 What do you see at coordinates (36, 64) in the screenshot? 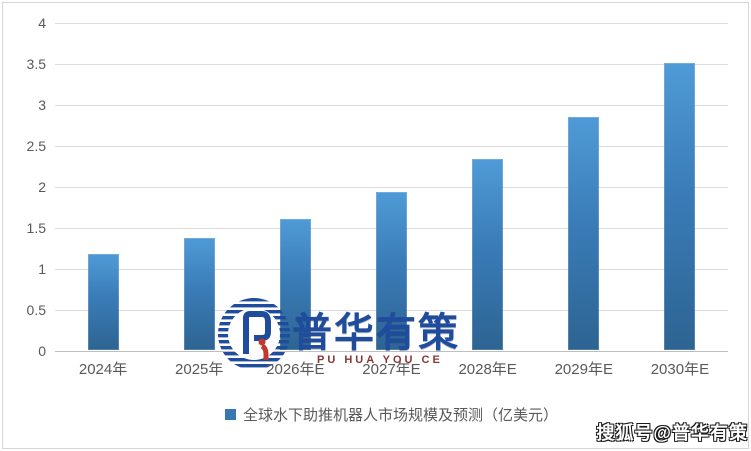
I see `y-tick-label: 3.5` at bounding box center [36, 64].